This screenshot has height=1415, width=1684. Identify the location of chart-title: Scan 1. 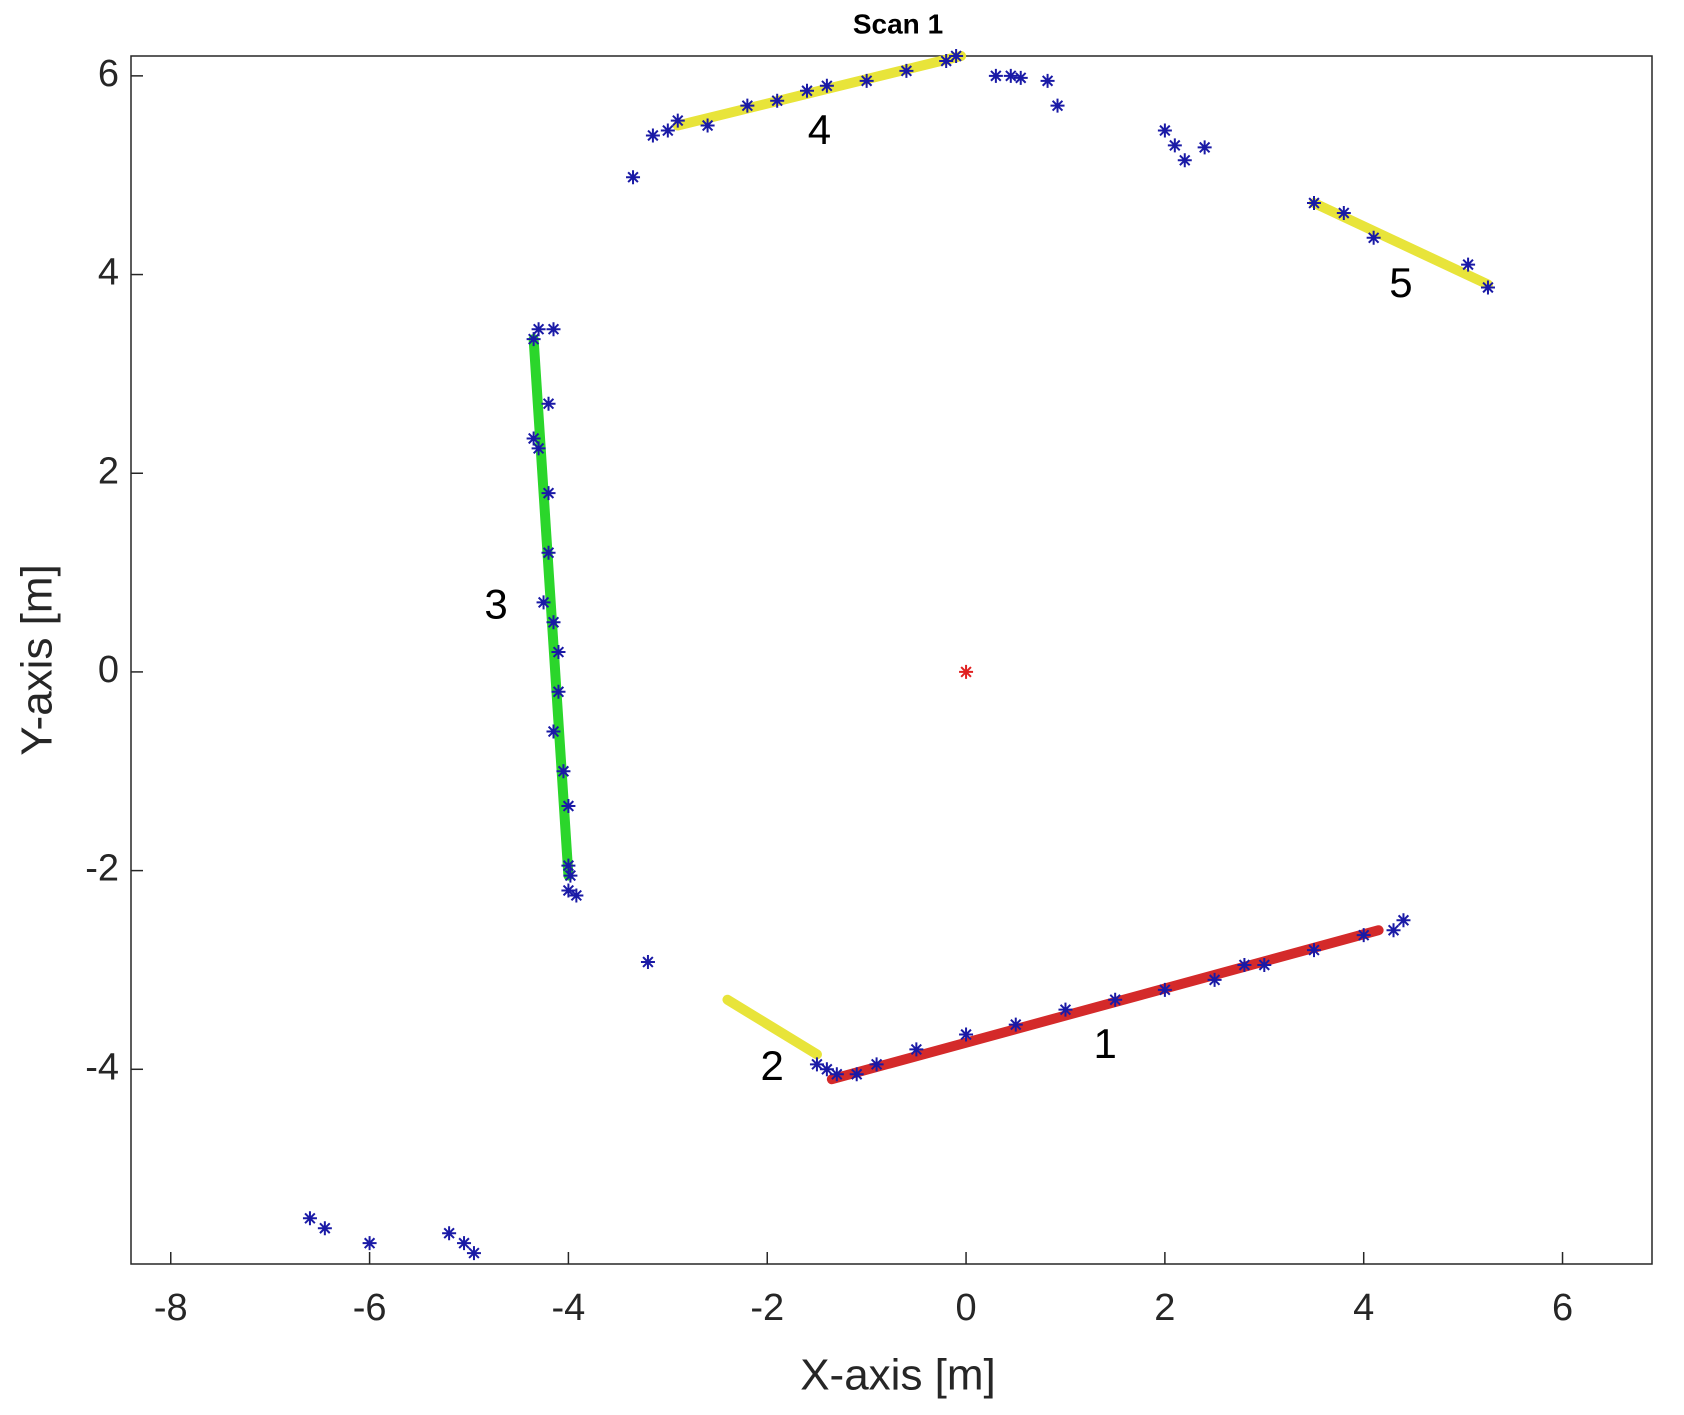
(898, 23).